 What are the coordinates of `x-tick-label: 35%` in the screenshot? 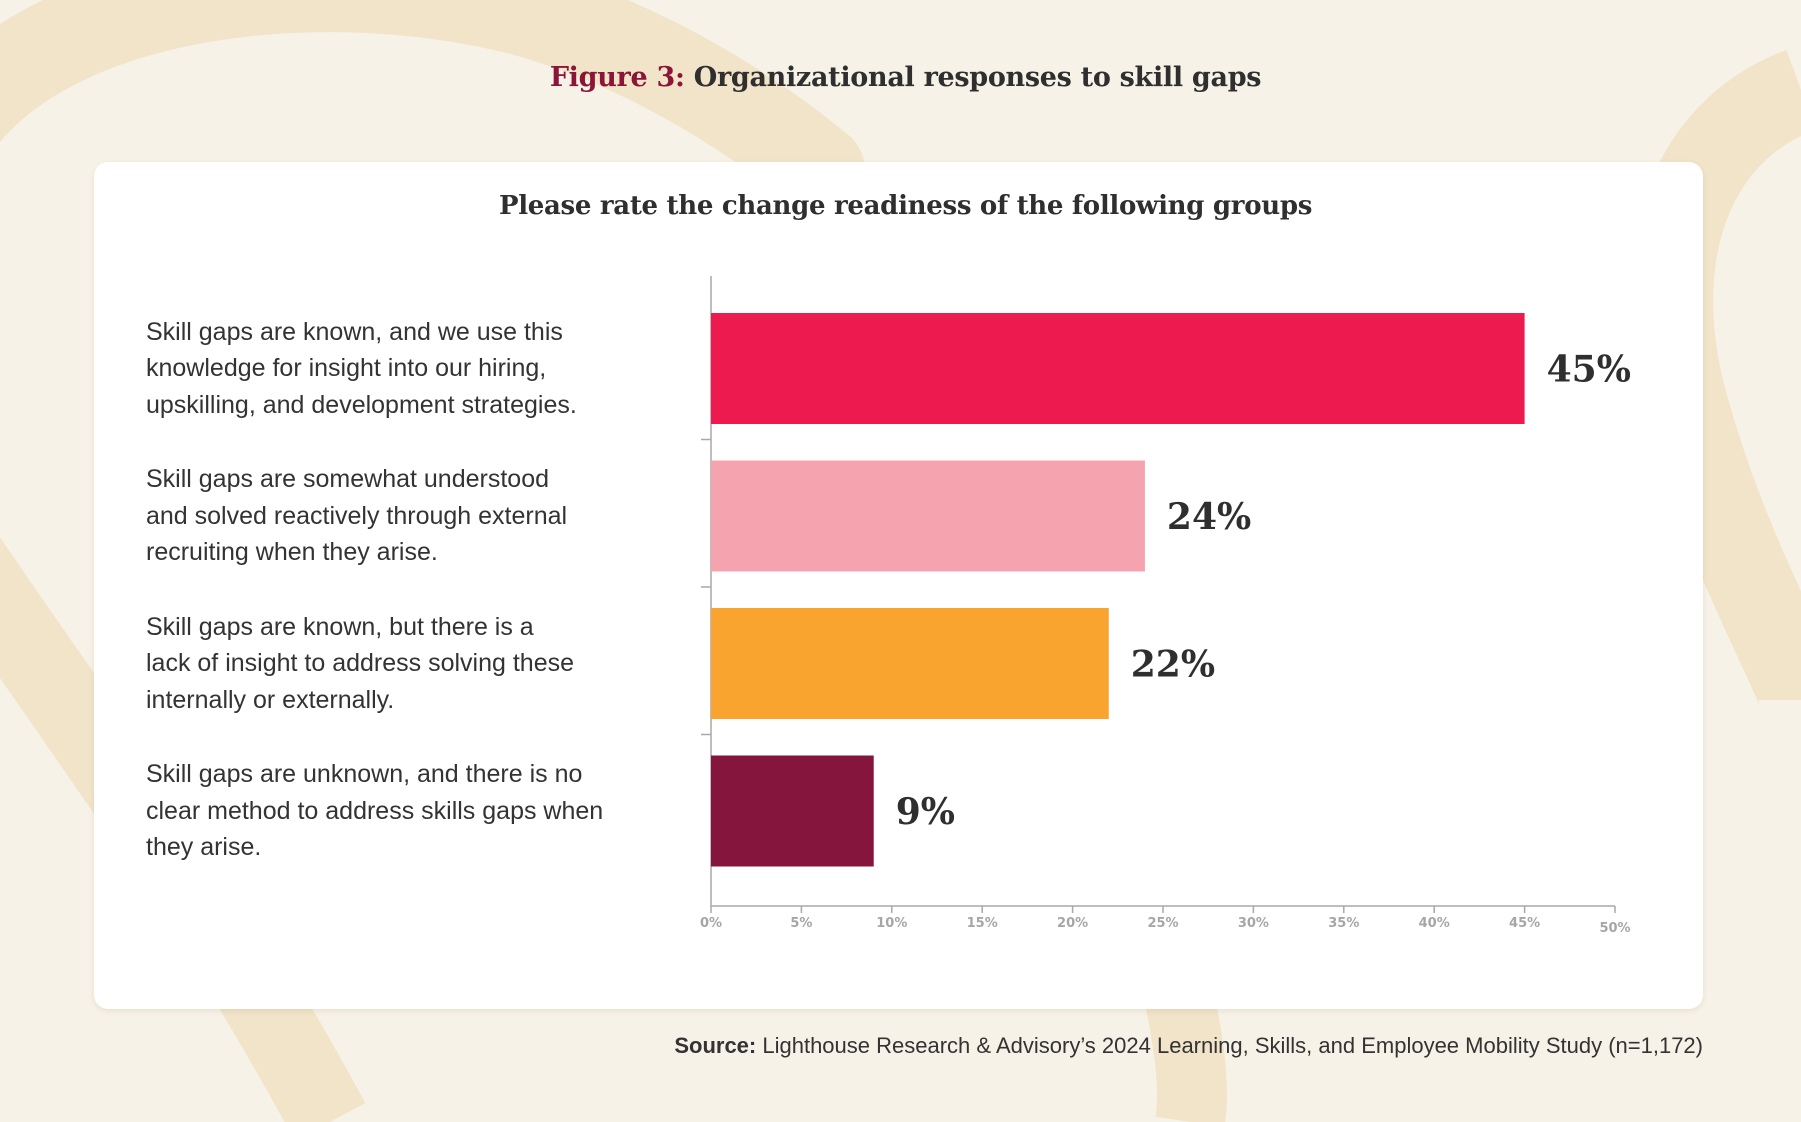 It's located at (1343, 923).